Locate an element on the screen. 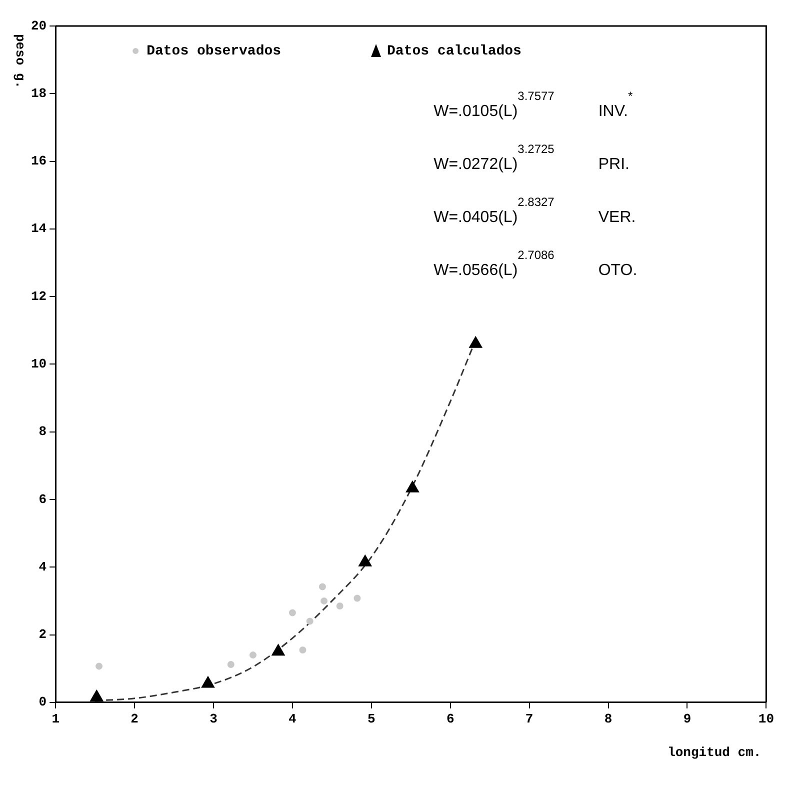 The height and width of the screenshot is (788, 785). x-tick-label: 2 is located at coordinates (134, 718).